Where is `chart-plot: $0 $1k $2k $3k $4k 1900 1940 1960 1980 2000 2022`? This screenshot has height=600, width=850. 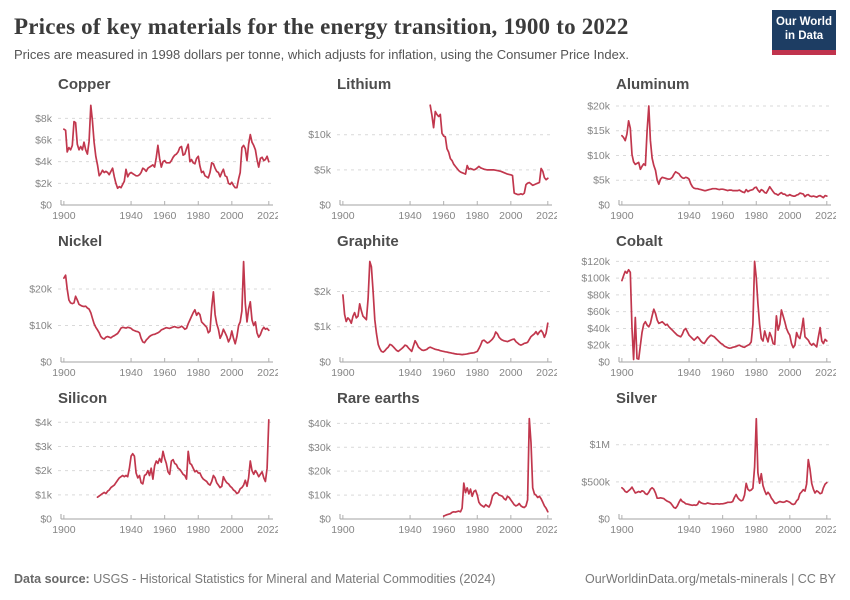
chart-plot: $0 $1k $2k $3k $4k 1900 1940 1960 1980 2000 2022 is located at coordinates (156, 476).